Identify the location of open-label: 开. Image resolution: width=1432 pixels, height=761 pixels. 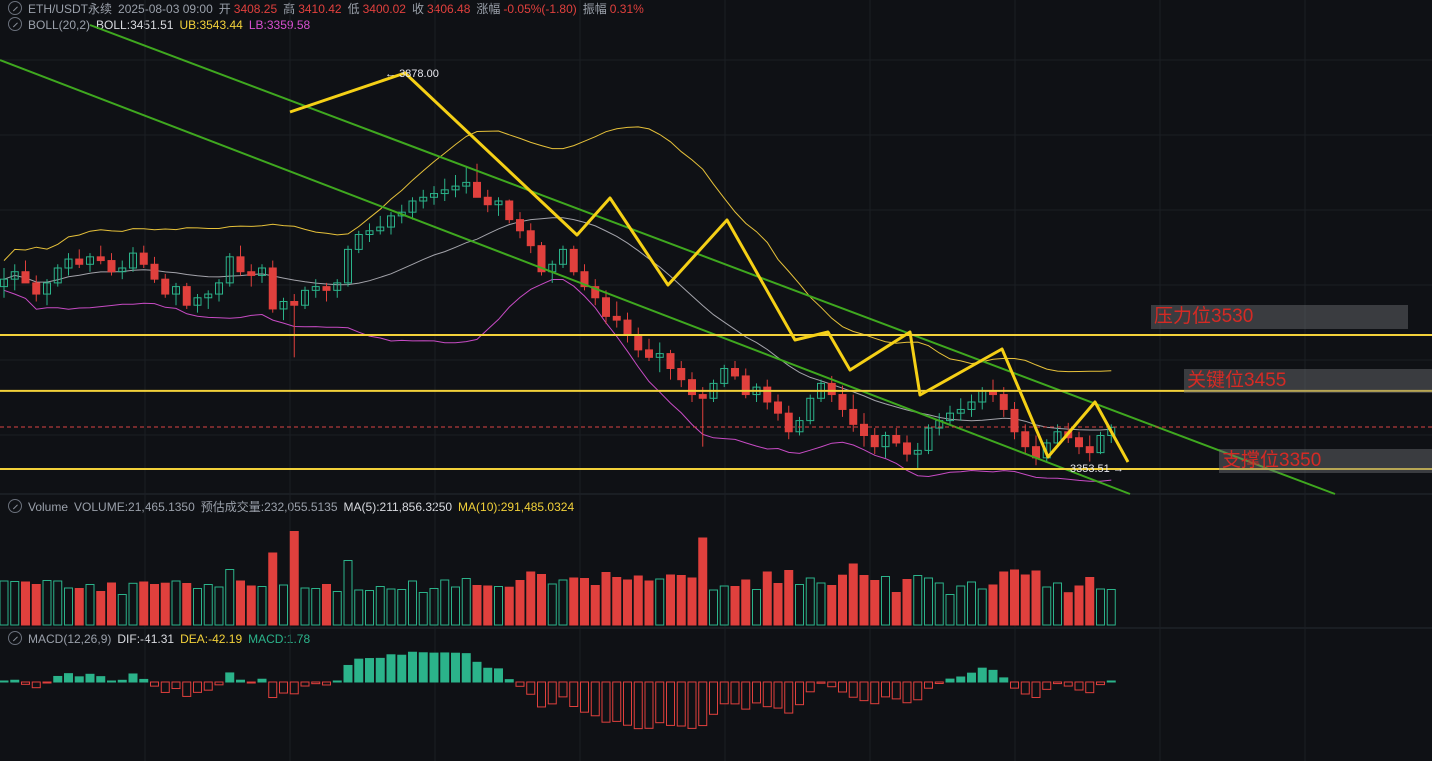
(224, 9).